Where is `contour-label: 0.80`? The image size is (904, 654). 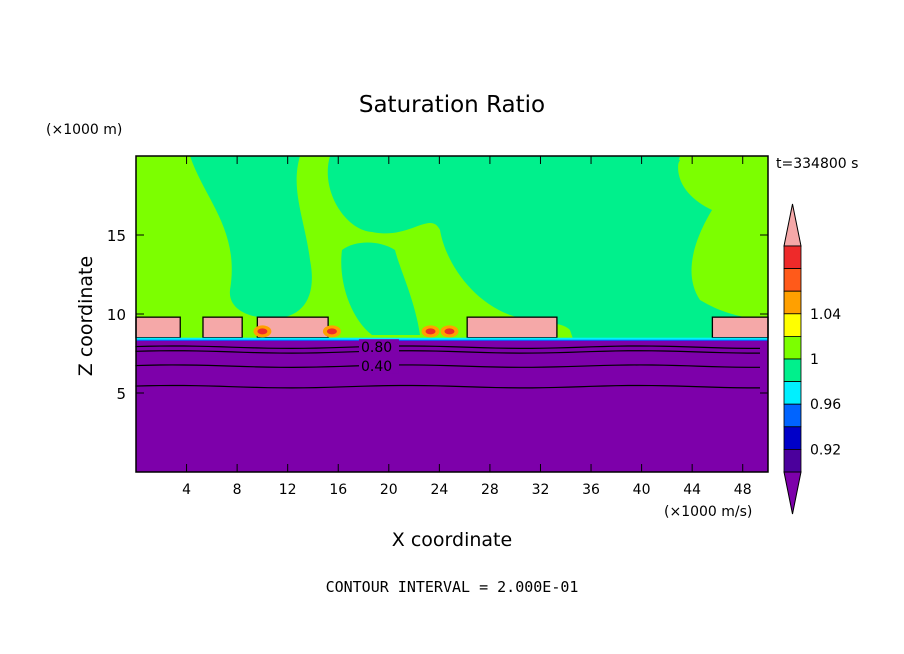 contour-label: 0.80 is located at coordinates (376, 348).